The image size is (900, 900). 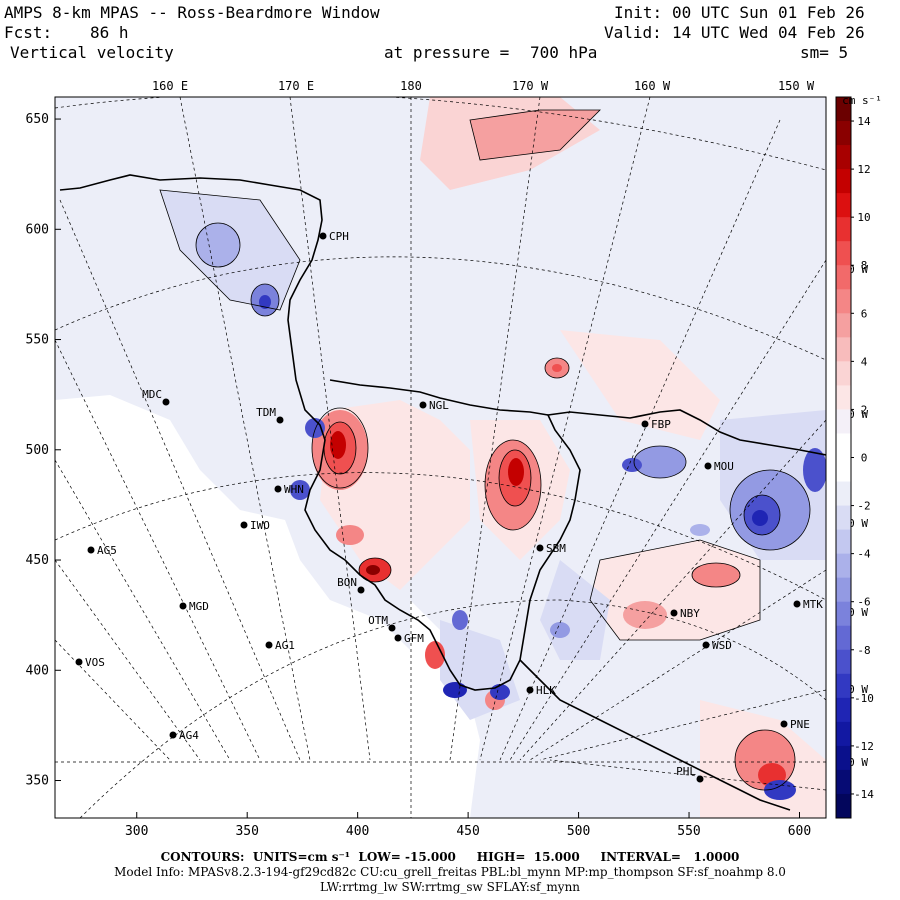 What do you see at coordinates (414, 638) in the screenshot?
I see `station-label: GFM` at bounding box center [414, 638].